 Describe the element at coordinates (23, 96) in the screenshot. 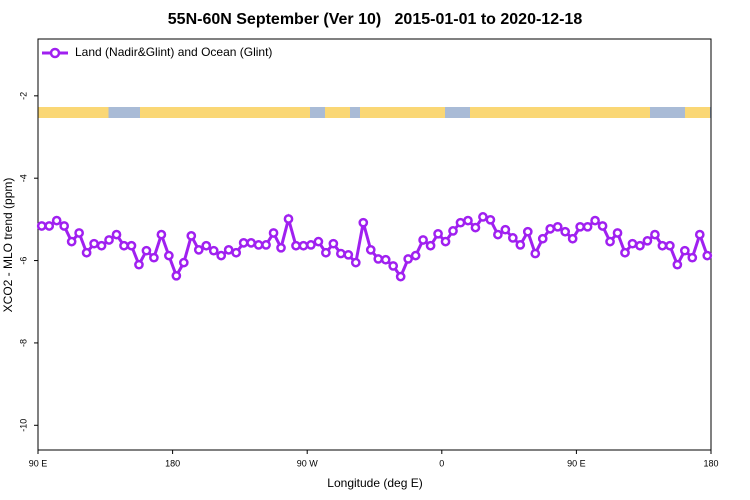

I see `y-tick-label: -2` at that location.